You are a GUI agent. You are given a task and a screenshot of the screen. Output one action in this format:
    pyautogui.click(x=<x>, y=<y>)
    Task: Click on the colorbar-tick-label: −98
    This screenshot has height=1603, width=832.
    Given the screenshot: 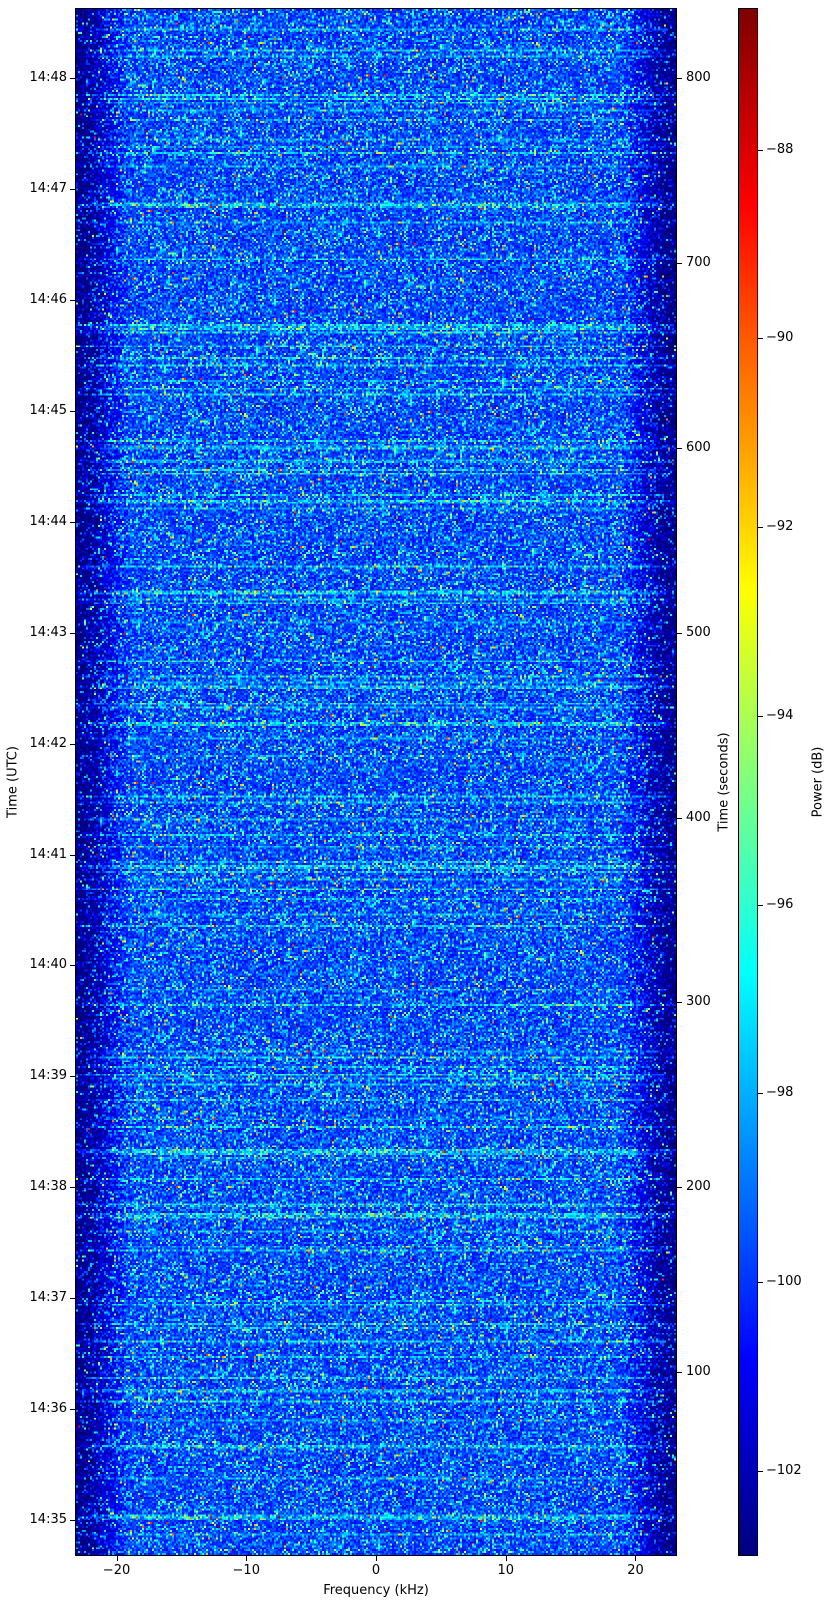 What is the action you would take?
    pyautogui.click(x=780, y=1093)
    